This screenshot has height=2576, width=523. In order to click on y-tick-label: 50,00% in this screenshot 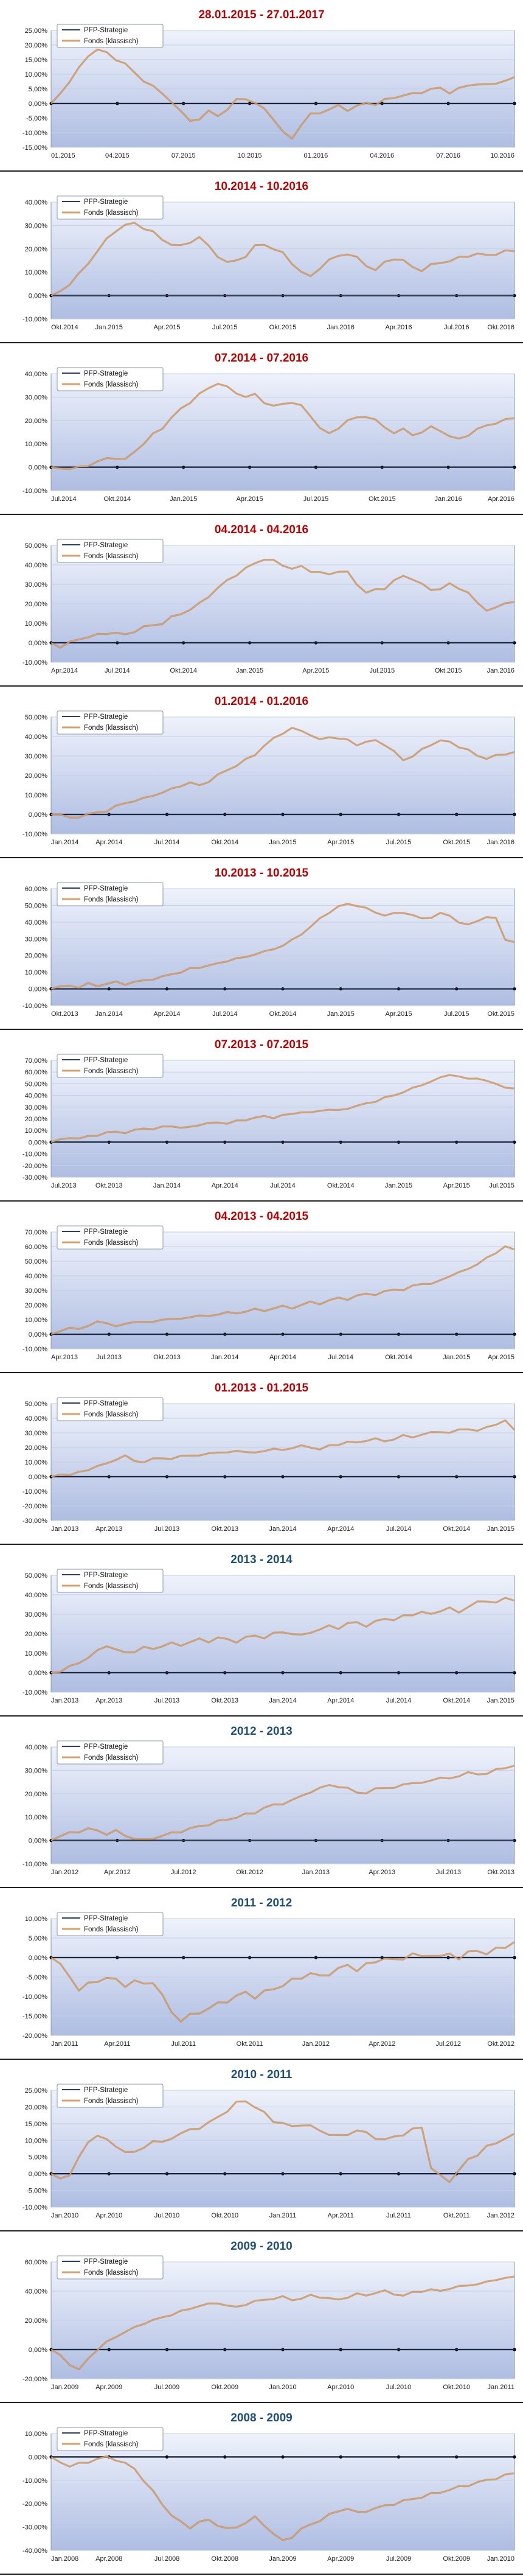, I will do `click(37, 1262)`.